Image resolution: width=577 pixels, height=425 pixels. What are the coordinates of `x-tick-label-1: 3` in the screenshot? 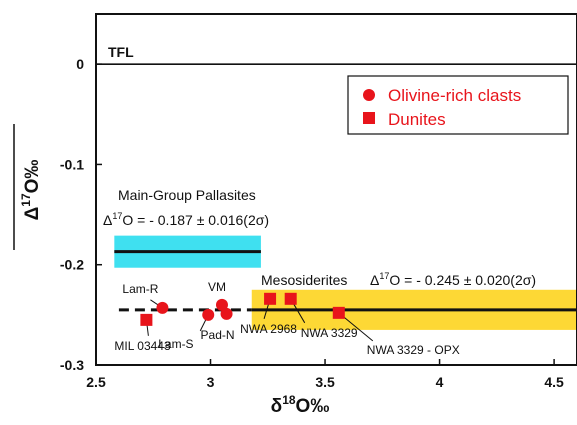 It's located at (211, 382).